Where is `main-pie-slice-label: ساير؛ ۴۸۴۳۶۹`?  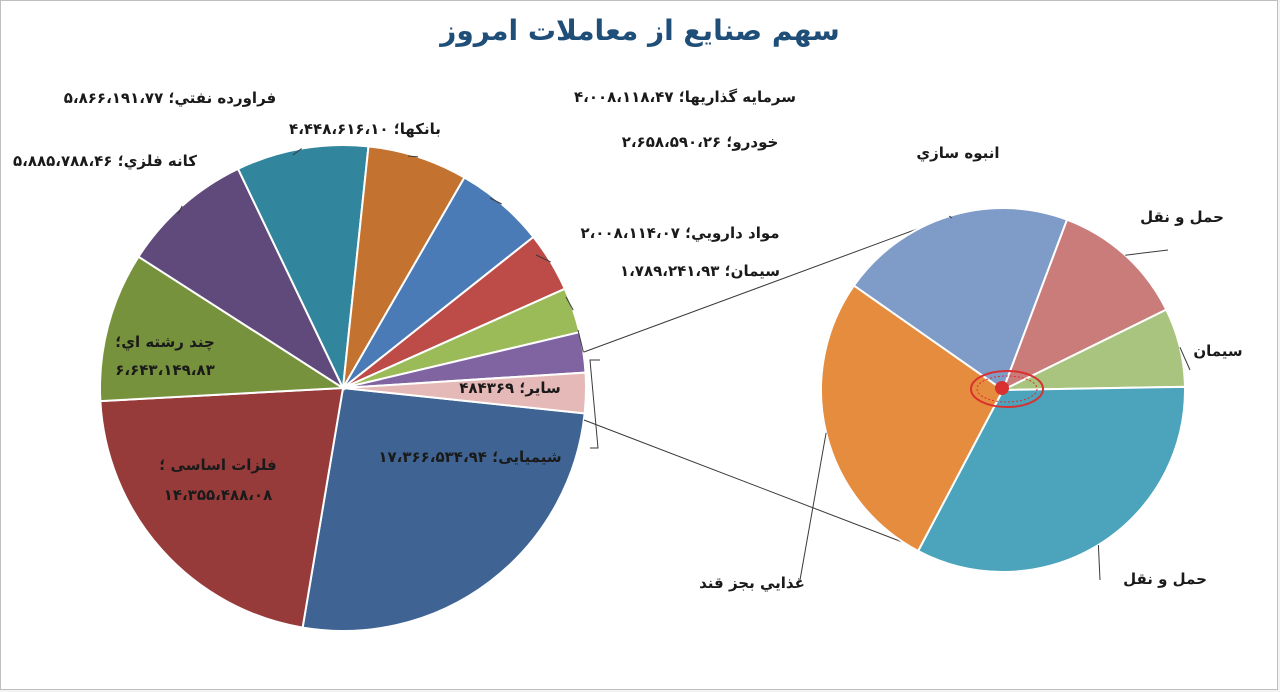
main-pie-slice-label: ساير؛ ۴۸۴۳۶۹ is located at coordinates (510, 388).